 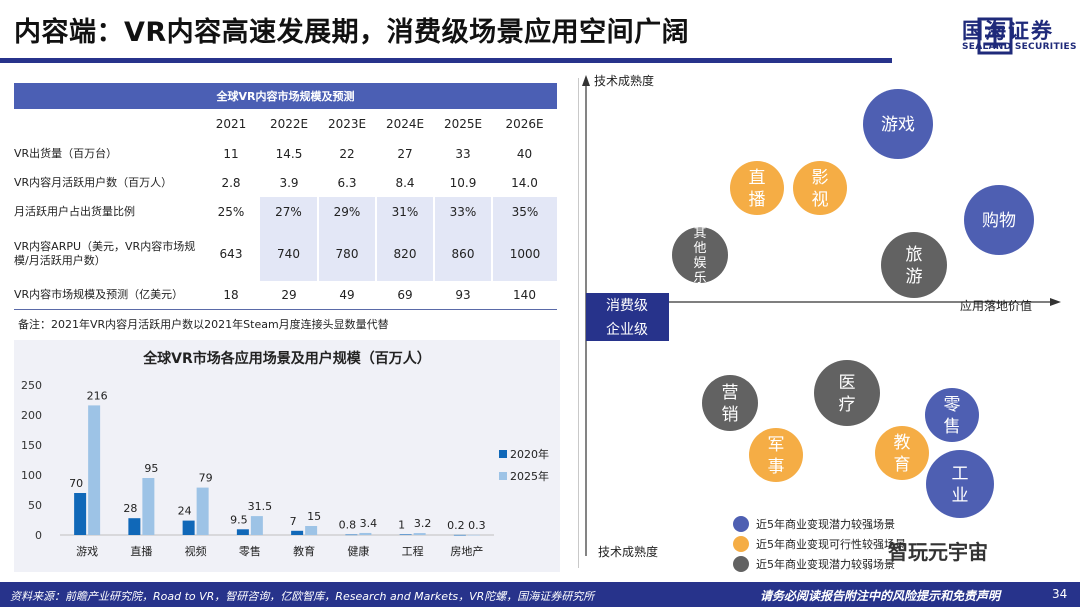 What do you see at coordinates (757, 189) in the screenshot?
I see `bubble-label: 直播` at bounding box center [757, 189].